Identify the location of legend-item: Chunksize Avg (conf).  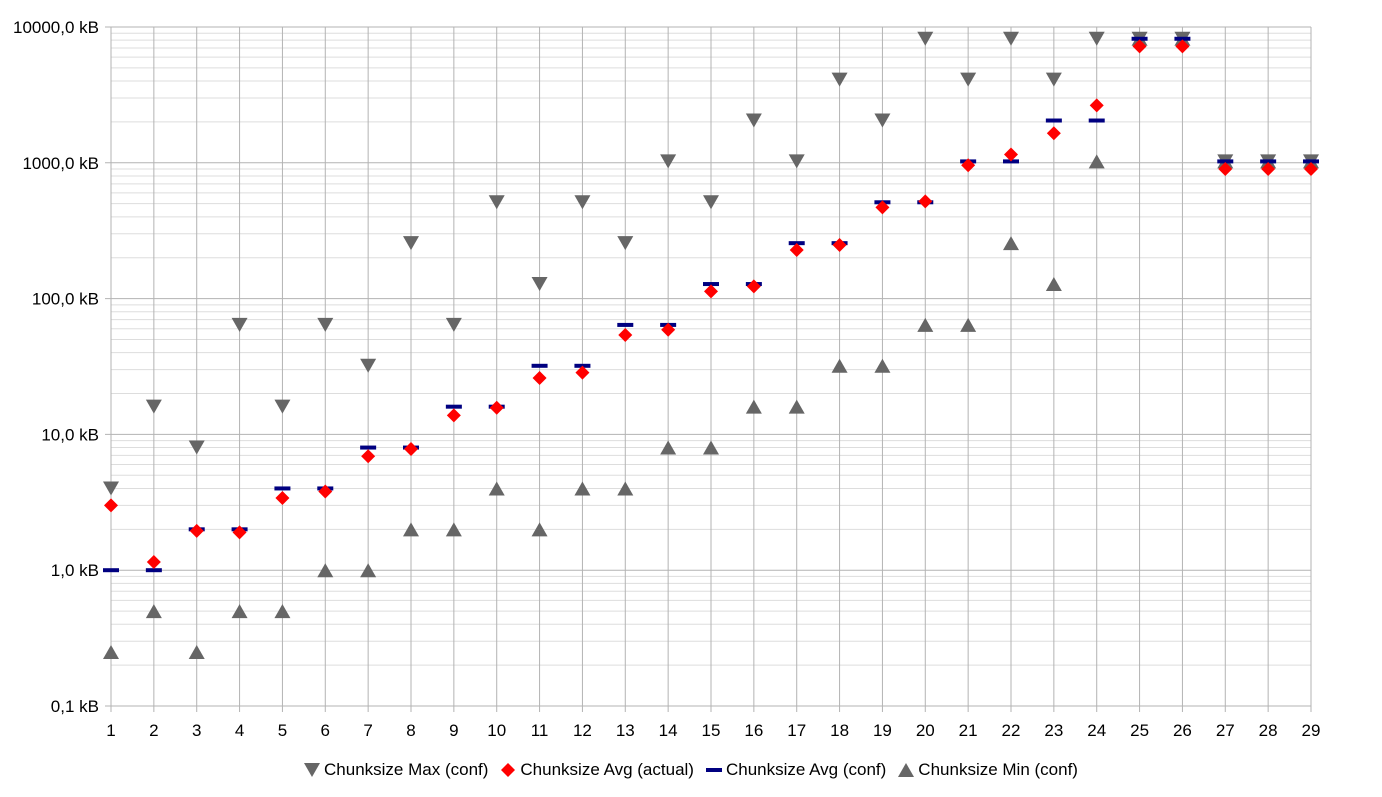
(796, 770).